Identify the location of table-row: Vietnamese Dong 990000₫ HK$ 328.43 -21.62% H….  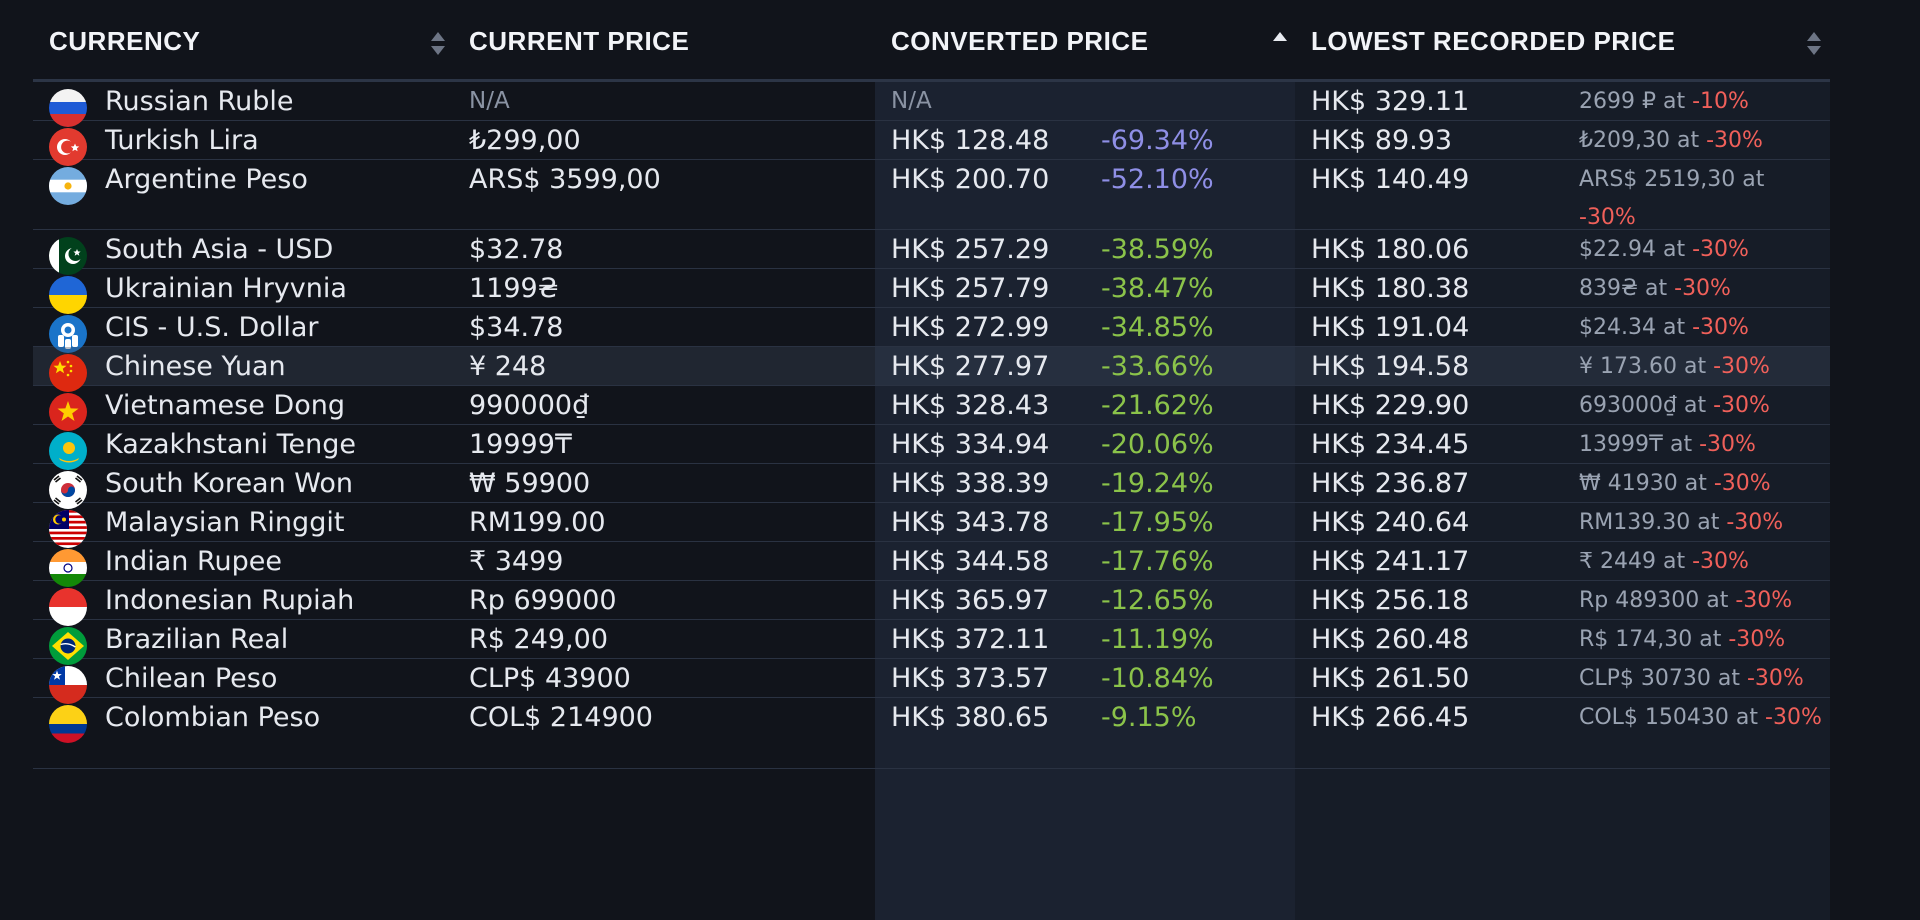
(931, 408).